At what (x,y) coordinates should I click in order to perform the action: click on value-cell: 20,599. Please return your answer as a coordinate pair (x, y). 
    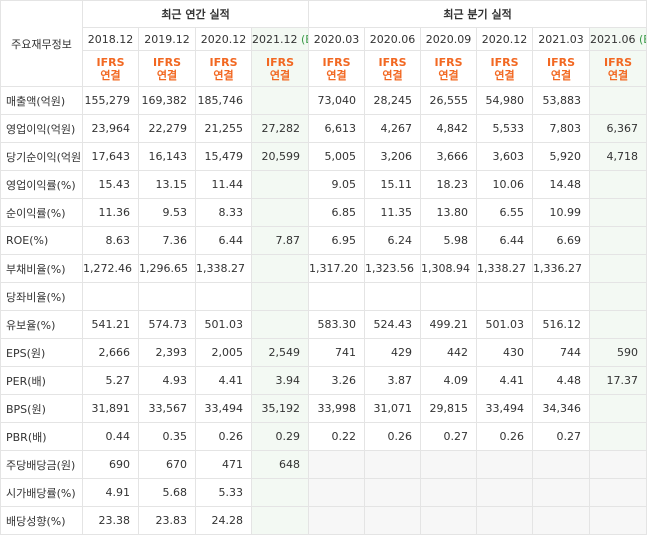
    Looking at the image, I should click on (280, 156).